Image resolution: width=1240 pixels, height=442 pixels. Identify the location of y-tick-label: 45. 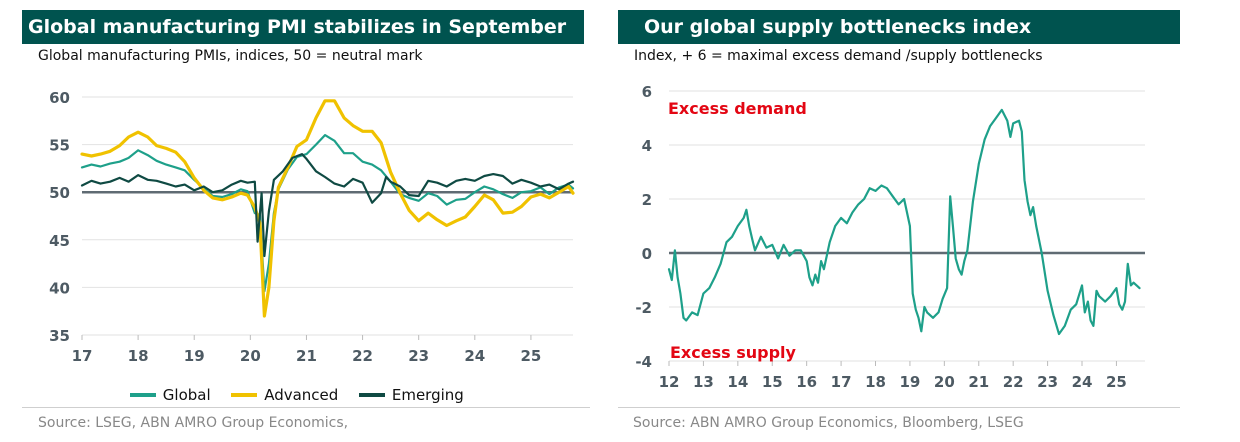
(59, 241).